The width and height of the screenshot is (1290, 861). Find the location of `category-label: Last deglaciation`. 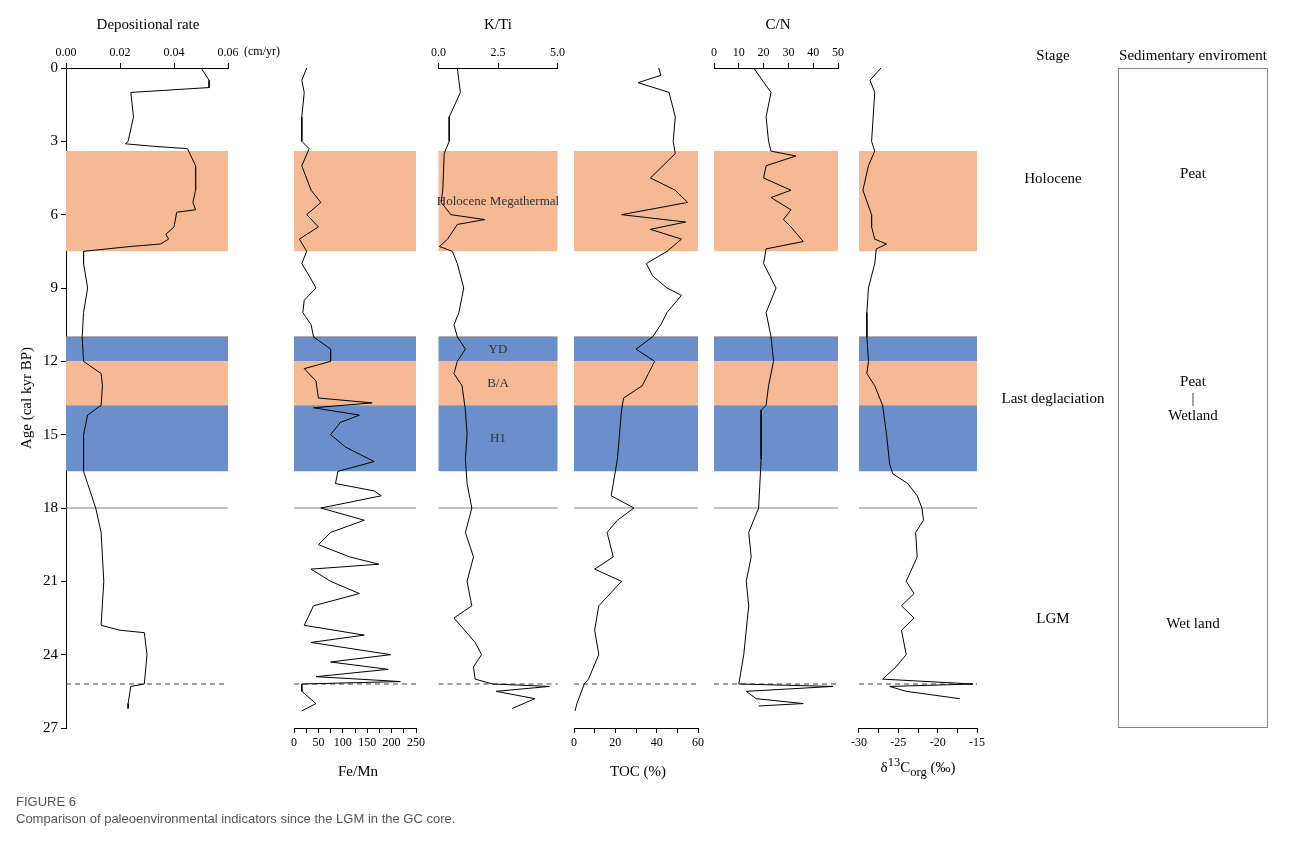

category-label: Last deglaciation is located at coordinates (1053, 398).